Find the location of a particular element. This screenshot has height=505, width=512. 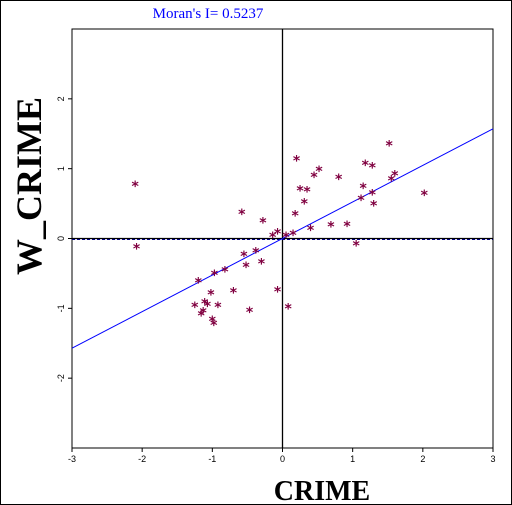

x-tick-label: -2 is located at coordinates (142, 459).